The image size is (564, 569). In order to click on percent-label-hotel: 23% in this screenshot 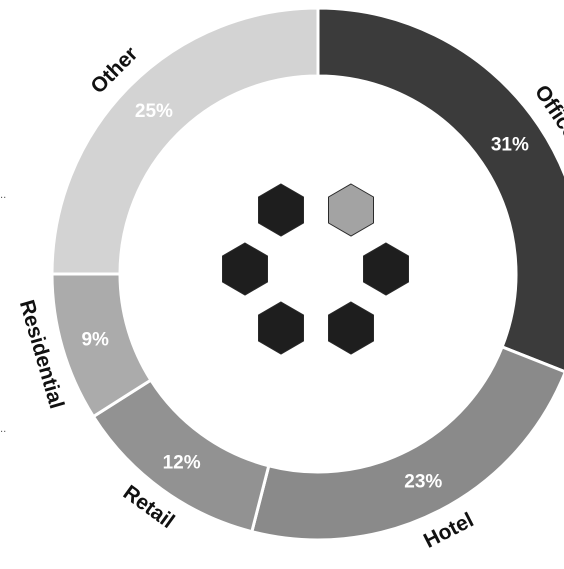, I will do `click(423, 482)`.